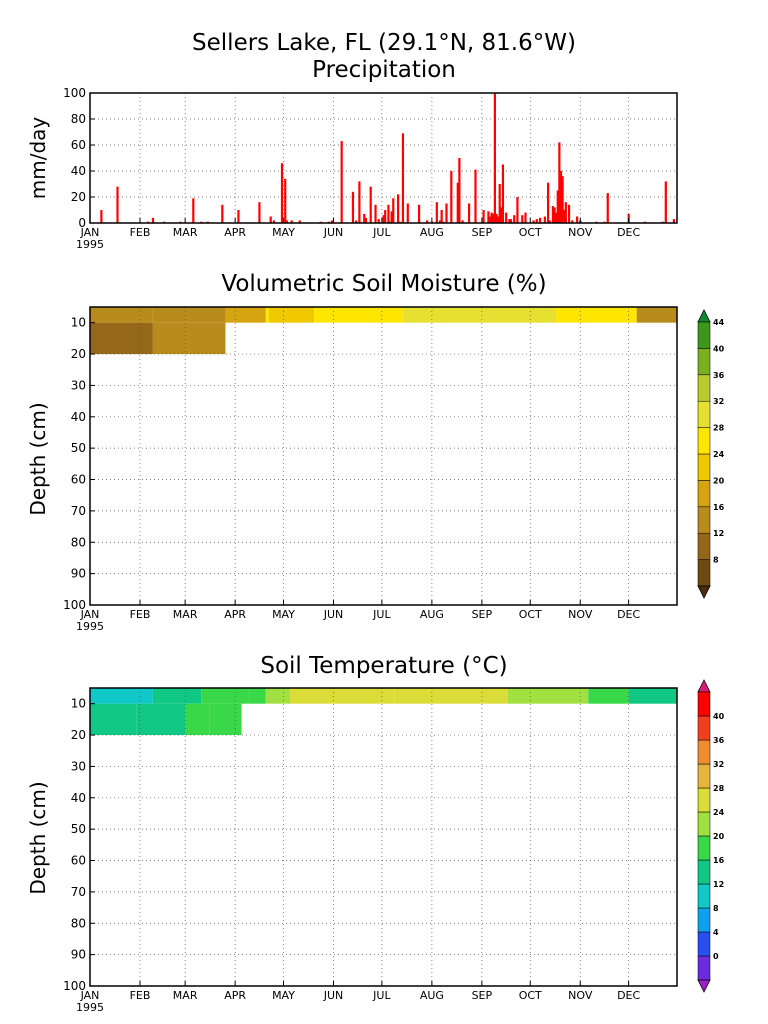 The height and width of the screenshot is (1024, 768). What do you see at coordinates (384, 70) in the screenshot?
I see `precip-title: Precipitation` at bounding box center [384, 70].